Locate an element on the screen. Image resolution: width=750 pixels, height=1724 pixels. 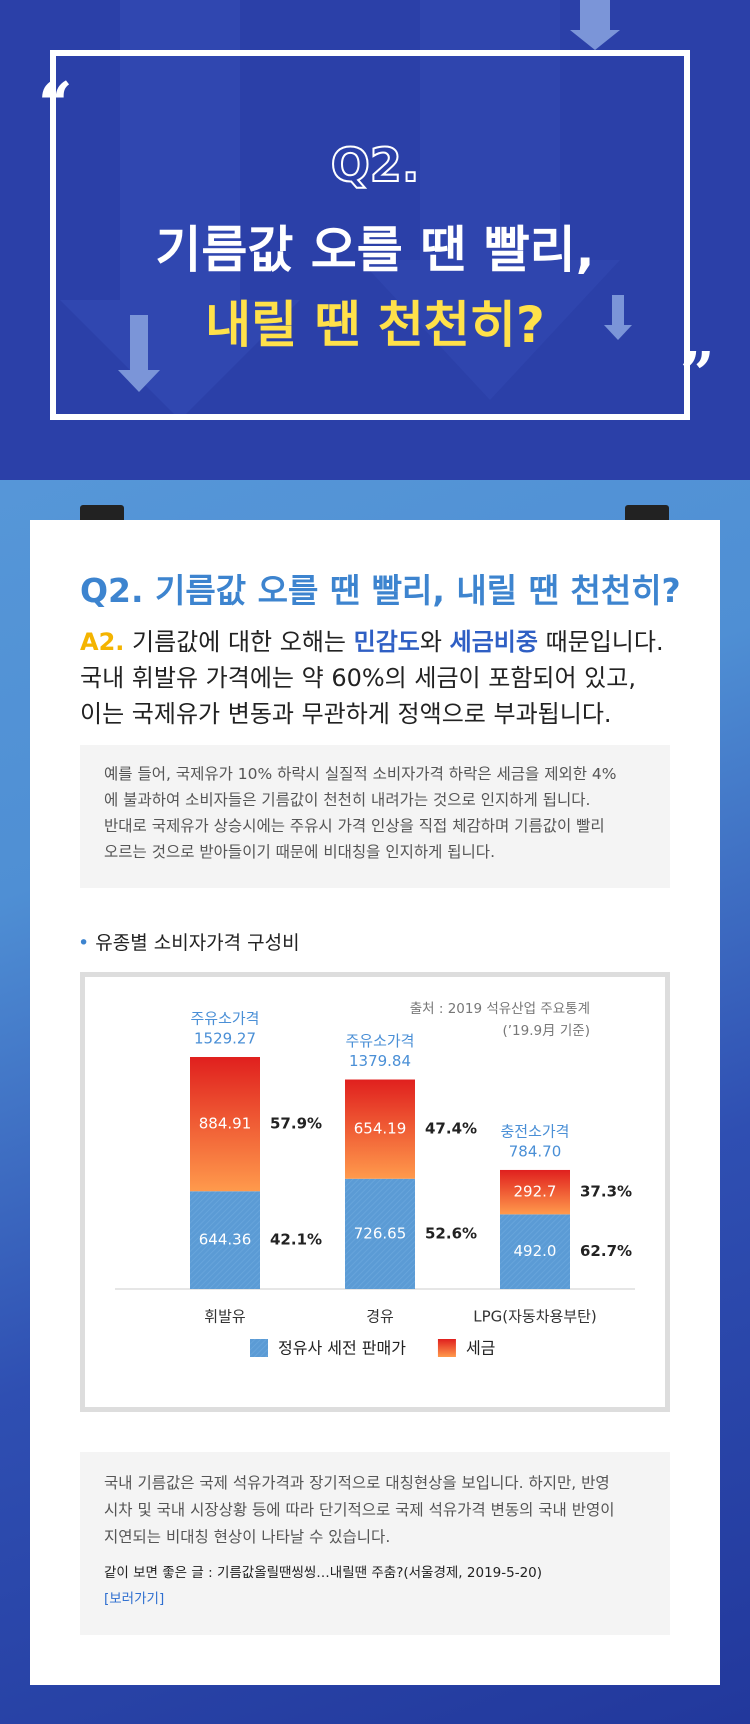
legend-label: 정유사 세전 판매가 is located at coordinates (342, 1348).